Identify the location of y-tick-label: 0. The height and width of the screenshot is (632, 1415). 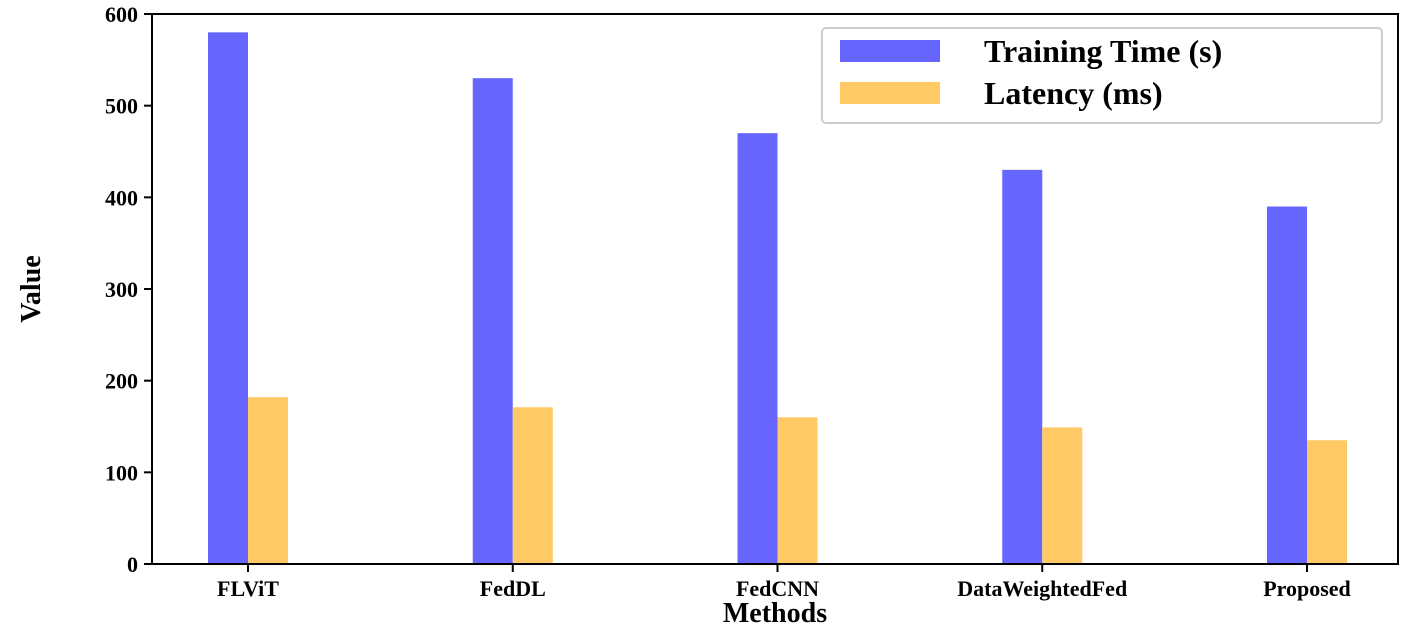
(132, 564).